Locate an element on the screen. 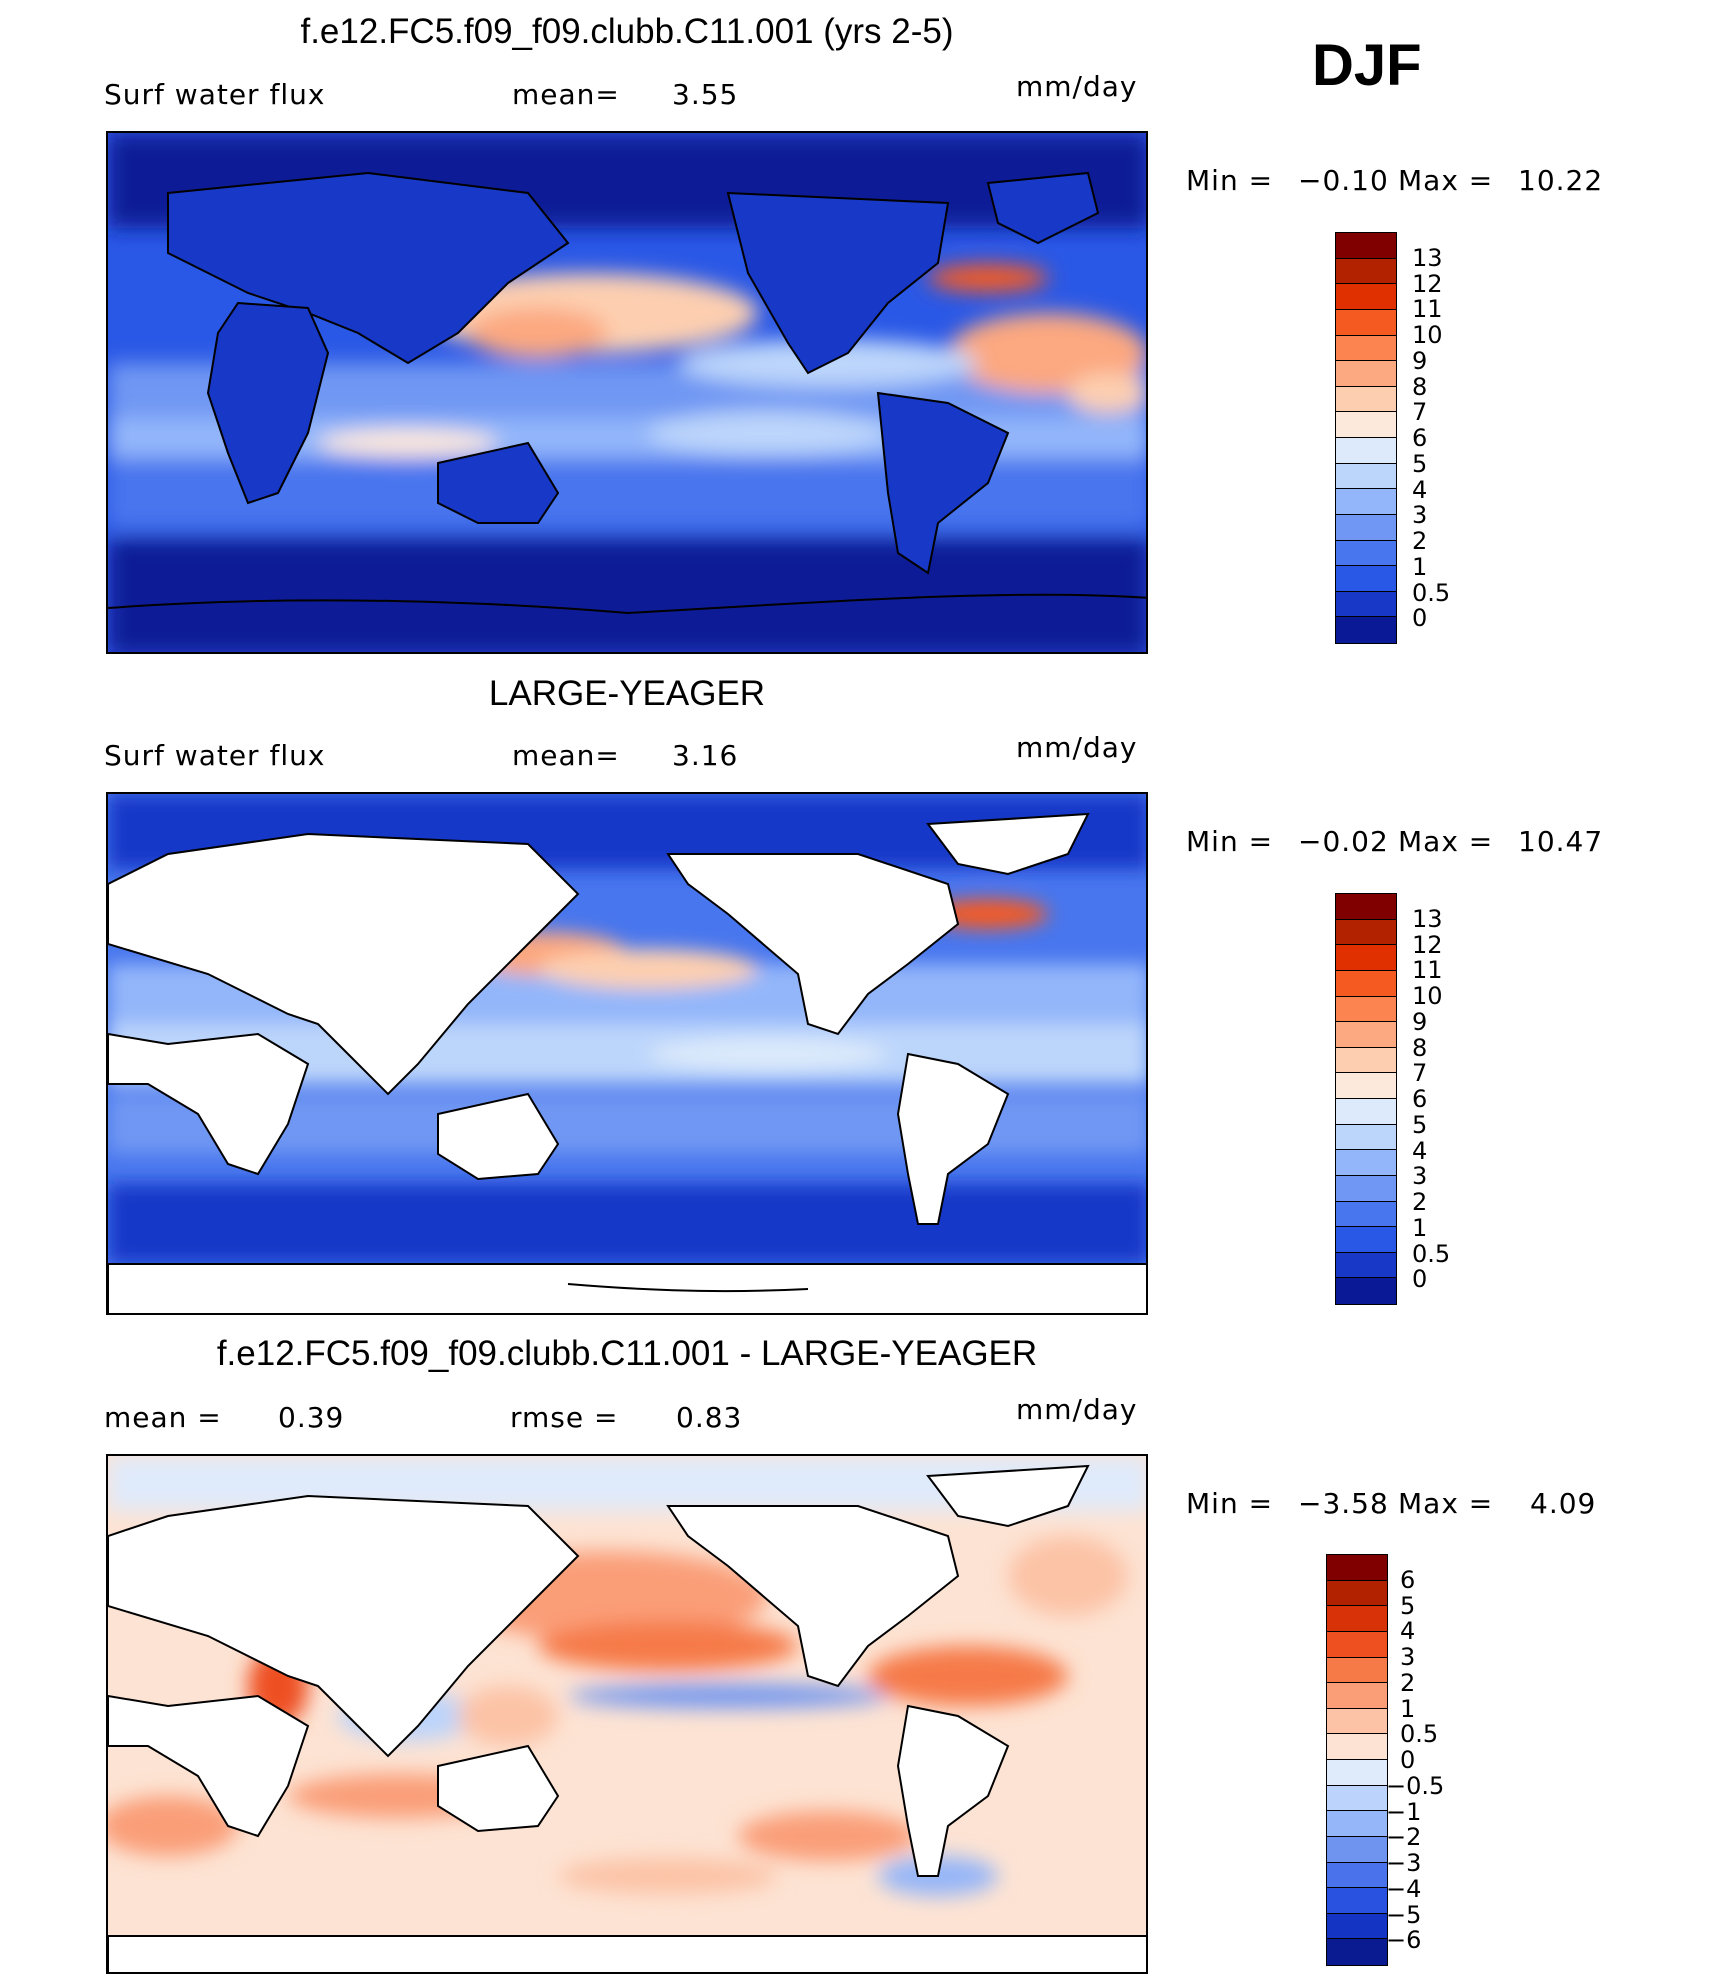  panel-3-colorbar is located at coordinates (1357, 1760).